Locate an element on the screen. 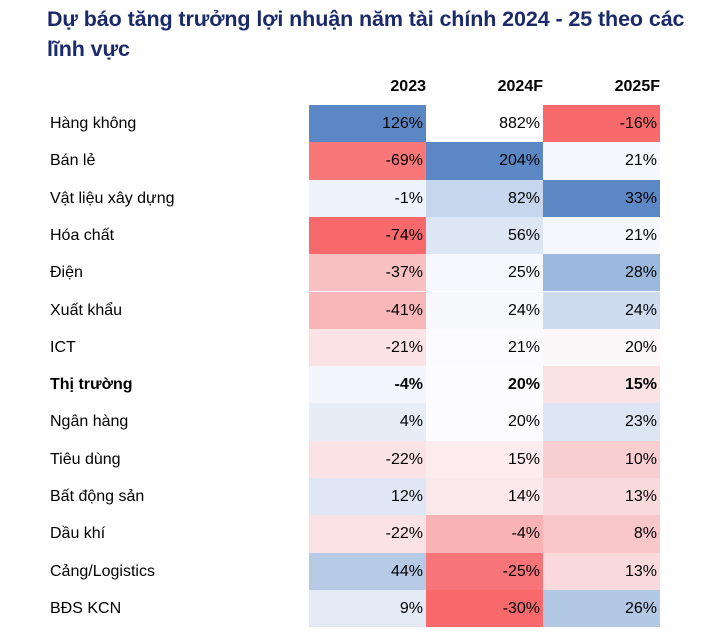 This screenshot has height=640, width=705. value-cell: 204% is located at coordinates (484, 161).